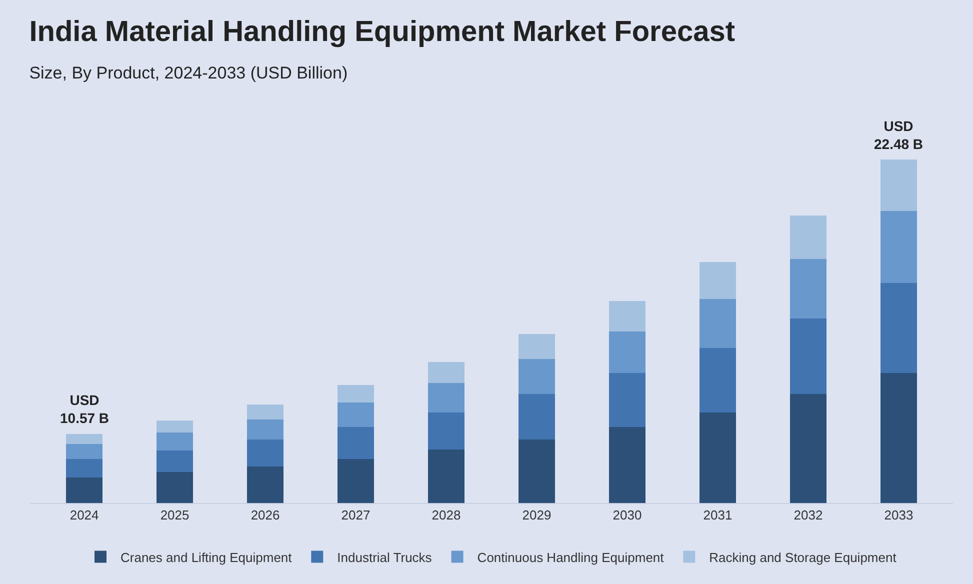 The width and height of the screenshot is (973, 584). I want to click on x-tick-label: 2033, so click(899, 515).